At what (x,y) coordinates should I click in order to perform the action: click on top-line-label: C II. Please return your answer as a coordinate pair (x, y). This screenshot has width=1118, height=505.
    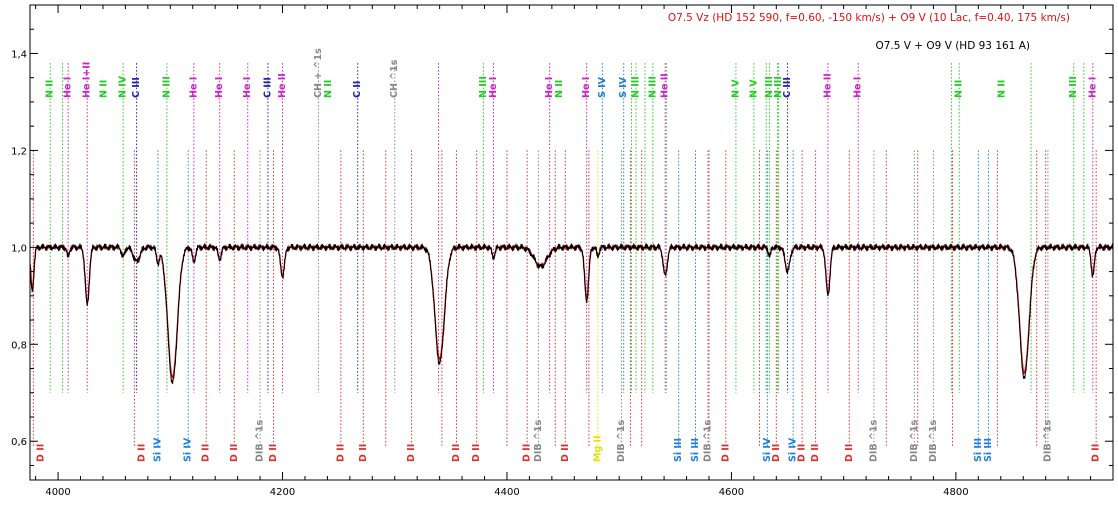
    Looking at the image, I should click on (357, 89).